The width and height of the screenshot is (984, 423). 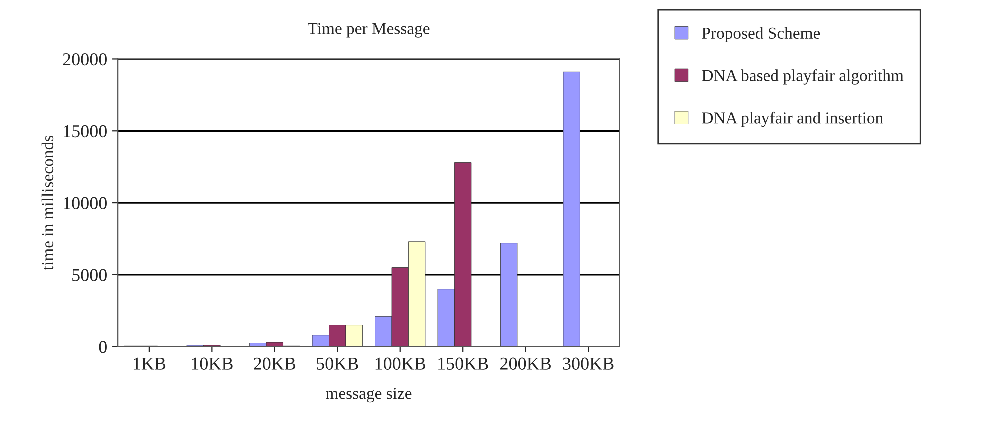 I want to click on y-tick-label: 15000, so click(x=85, y=131).